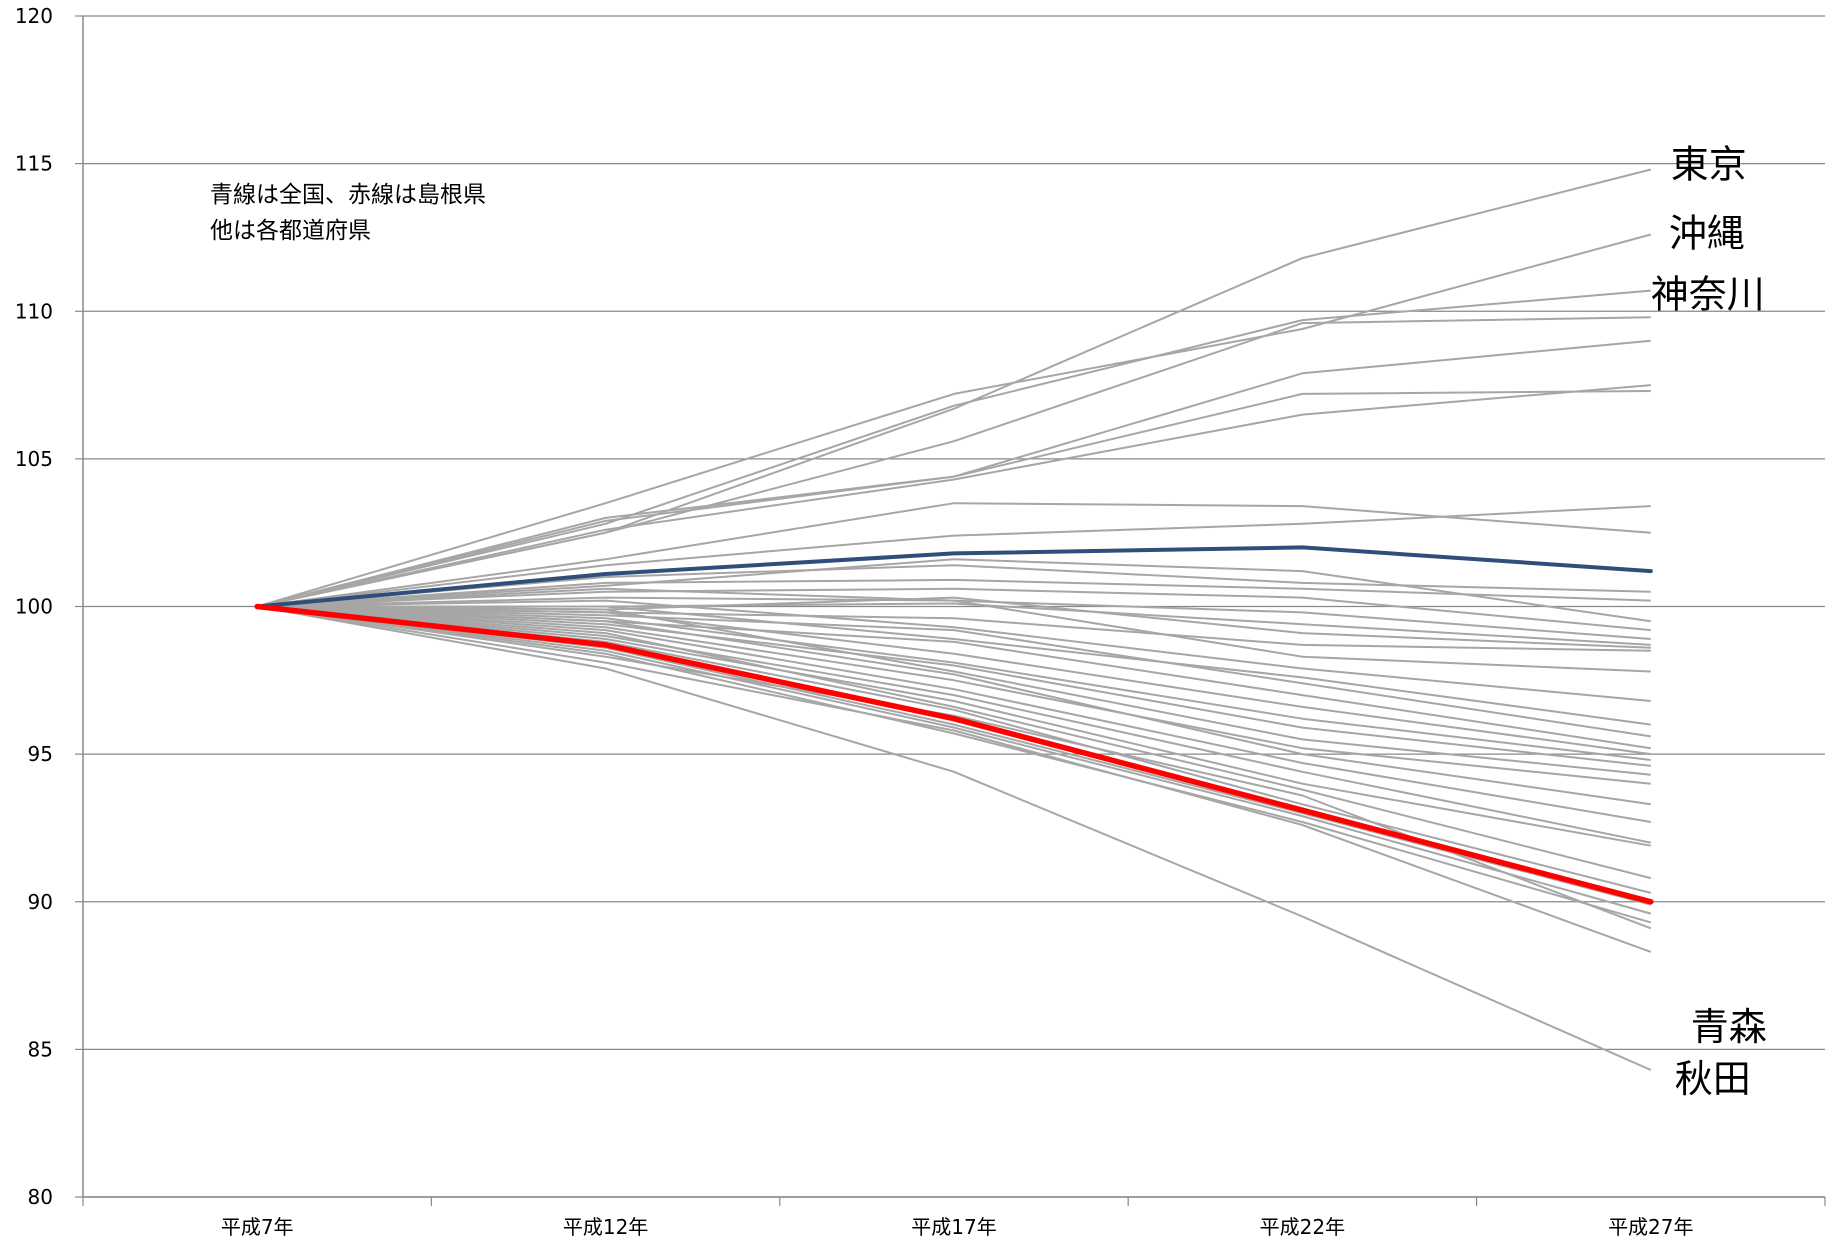 This screenshot has width=1837, height=1239. I want to click on series-label: 秋田, so click(1713, 1079).